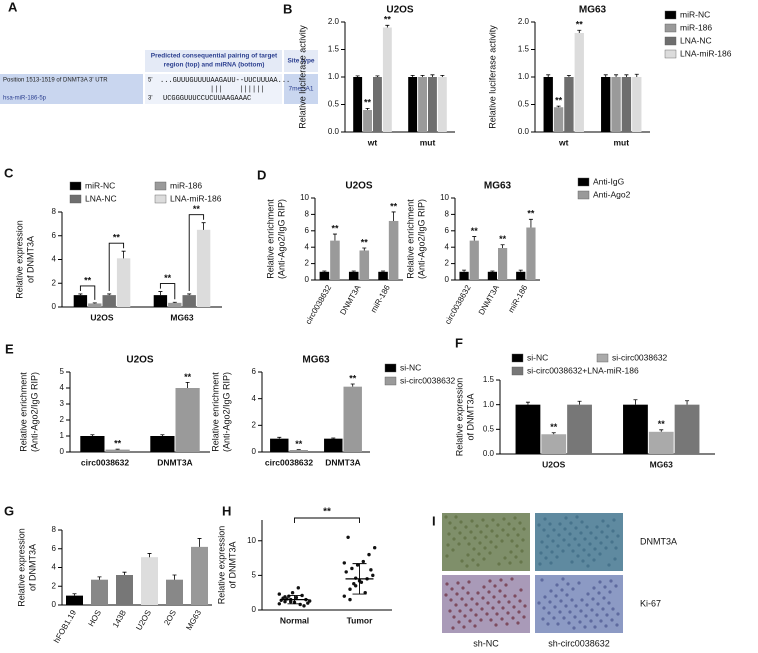 The height and width of the screenshot is (653, 758). Describe the element at coordinates (62, 371) in the screenshot. I see `y-tick-label: 5` at that location.